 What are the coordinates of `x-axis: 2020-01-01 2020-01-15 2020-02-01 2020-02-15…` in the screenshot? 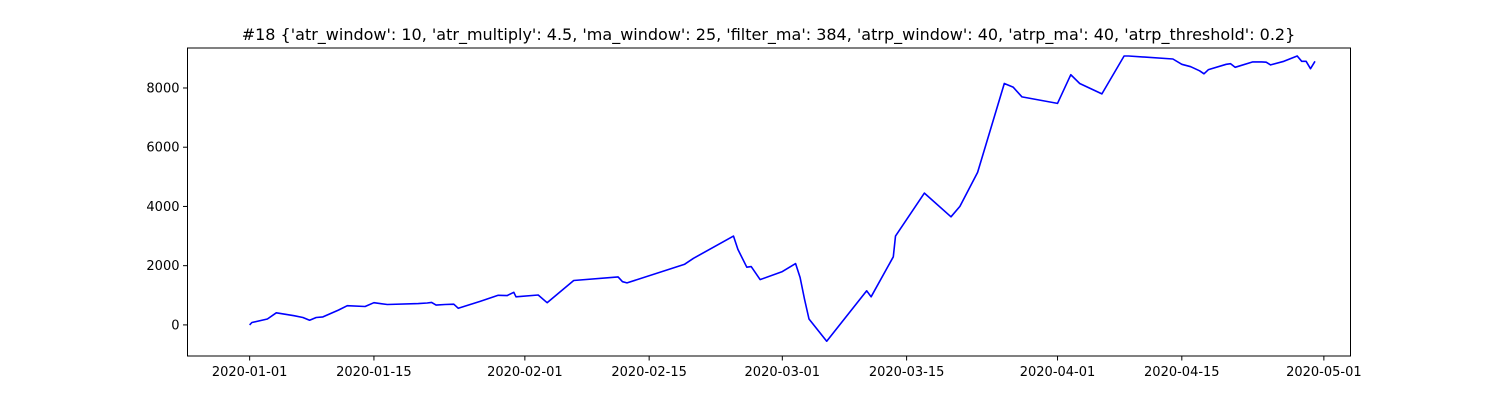 It's located at (787, 368).